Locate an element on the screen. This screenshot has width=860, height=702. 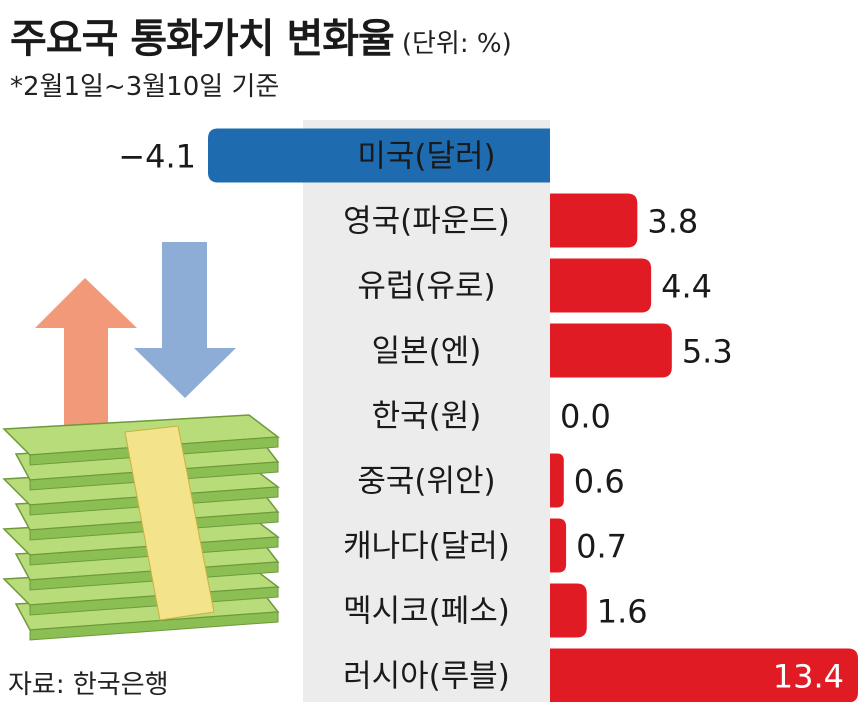
up-arrow-icon is located at coordinates (86, 354).